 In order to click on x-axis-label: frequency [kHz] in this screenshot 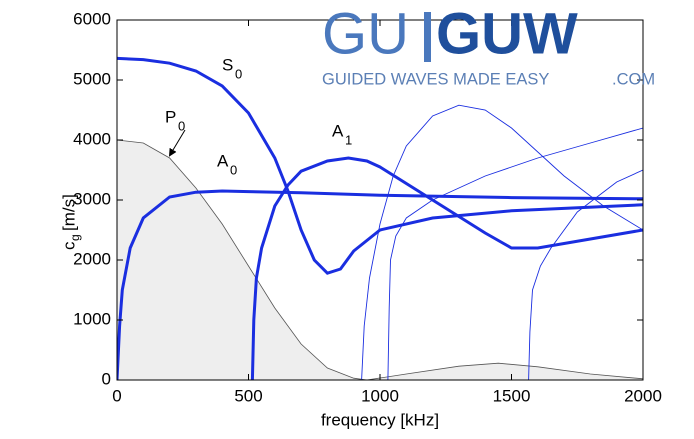, I will do `click(380, 419)`.